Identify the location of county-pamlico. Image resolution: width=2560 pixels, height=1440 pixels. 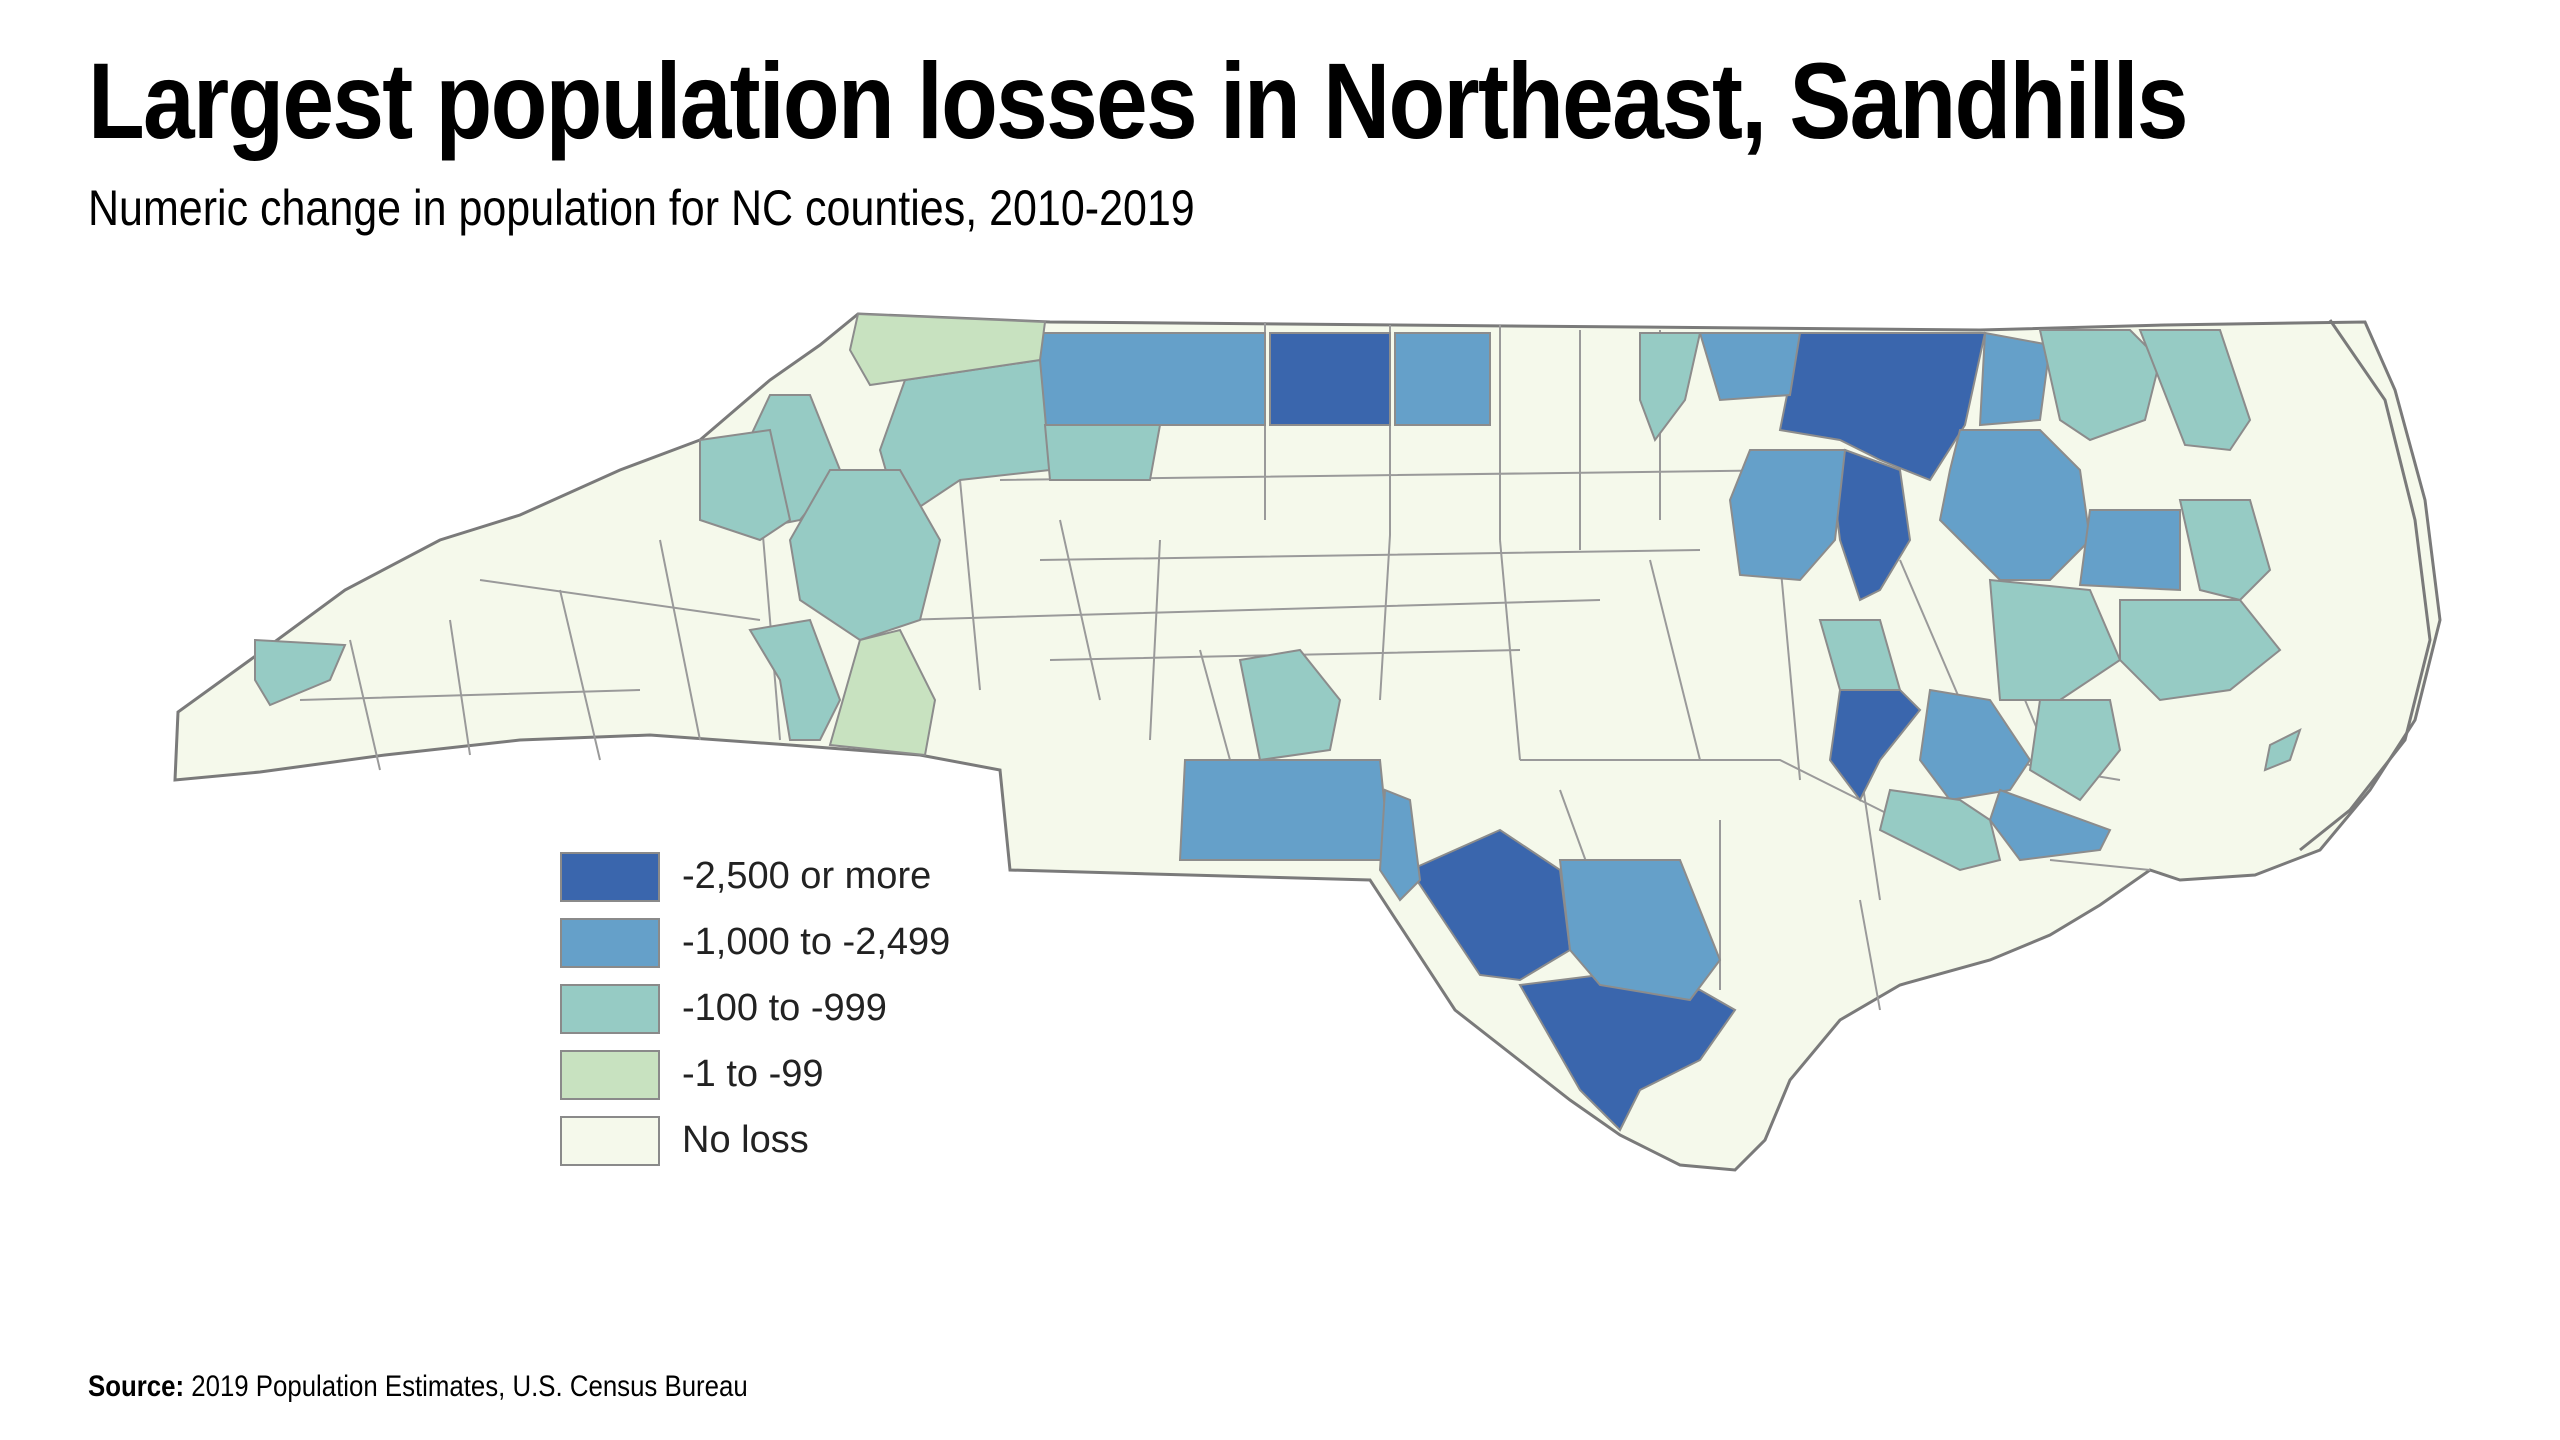
(2075, 750).